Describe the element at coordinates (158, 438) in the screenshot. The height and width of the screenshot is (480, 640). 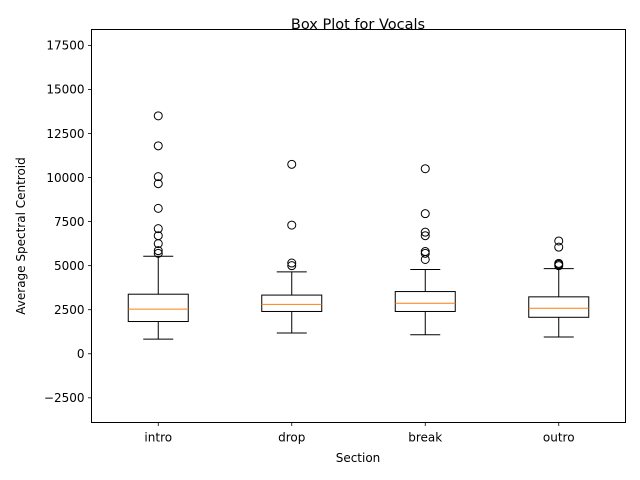
I see `x-tick-label: intro` at that location.